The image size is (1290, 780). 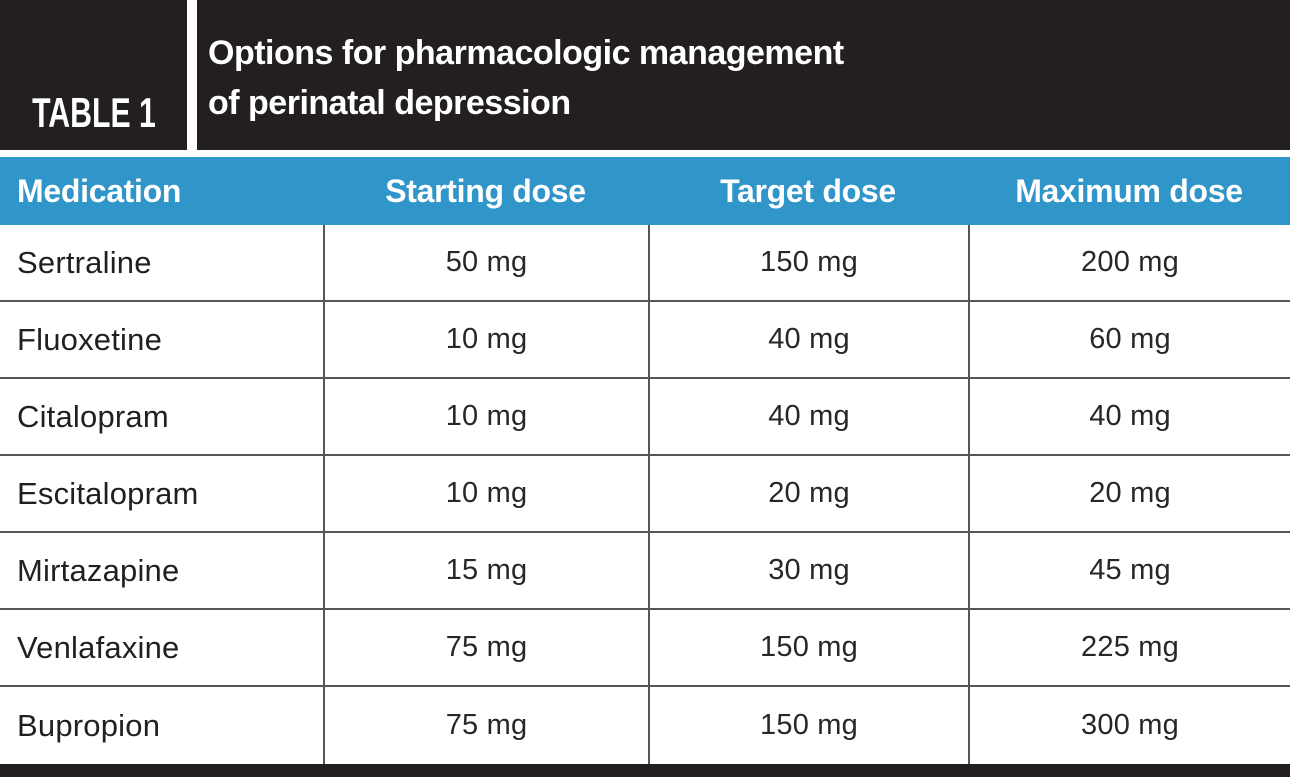 I want to click on table-title-line-1: Options for pharmacologic management, so click(x=526, y=53).